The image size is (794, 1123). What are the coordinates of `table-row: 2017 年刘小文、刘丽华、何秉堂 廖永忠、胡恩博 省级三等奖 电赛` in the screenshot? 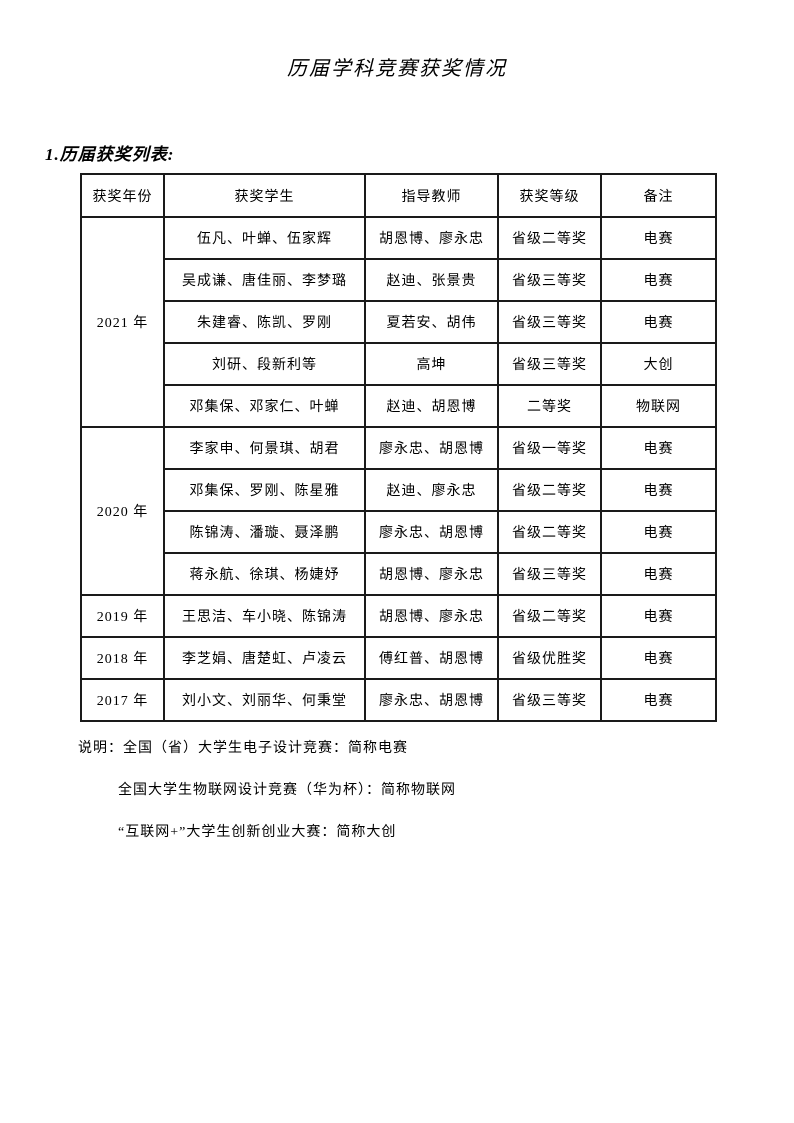 It's located at (398, 700).